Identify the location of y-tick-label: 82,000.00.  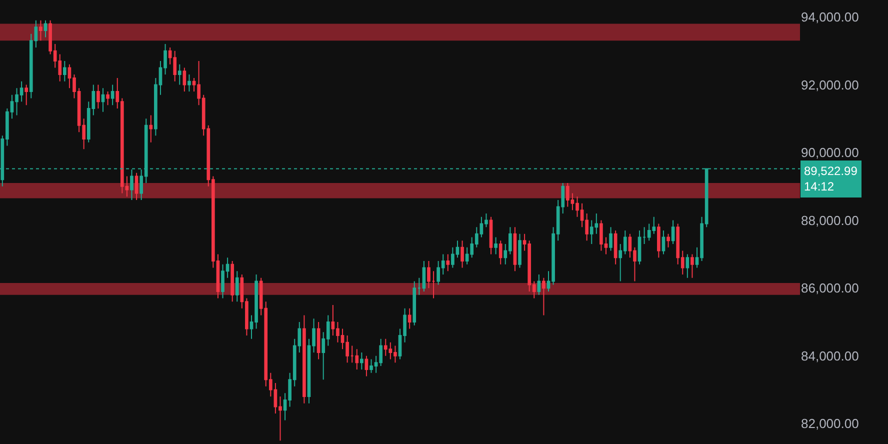
(830, 424).